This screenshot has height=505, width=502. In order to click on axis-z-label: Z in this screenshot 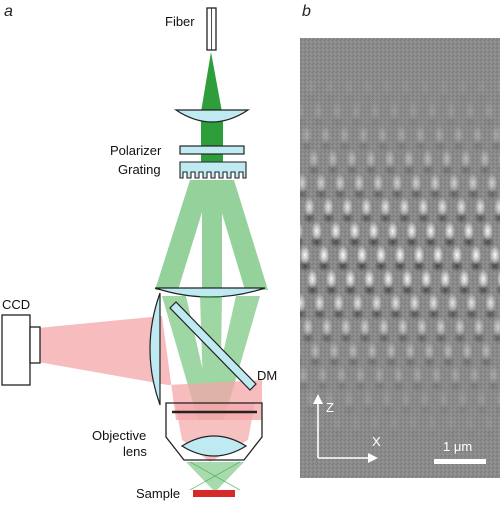, I will do `click(330, 407)`.